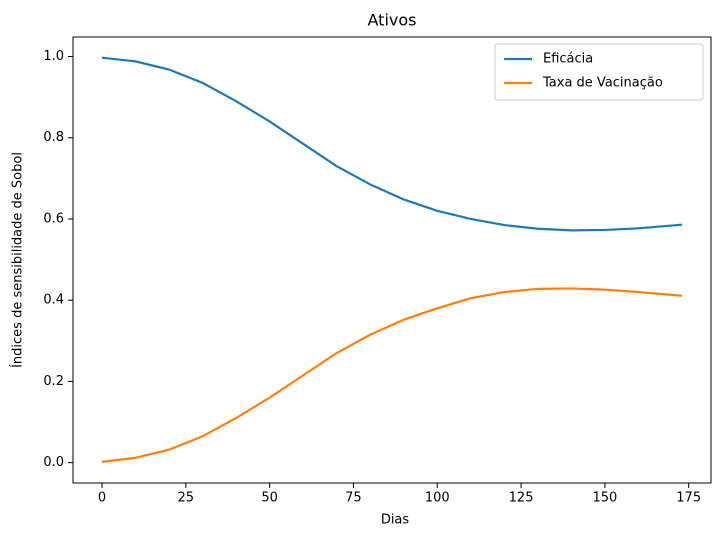  Describe the element at coordinates (53, 137) in the screenshot. I see `y-tick-label: 0.8` at that location.